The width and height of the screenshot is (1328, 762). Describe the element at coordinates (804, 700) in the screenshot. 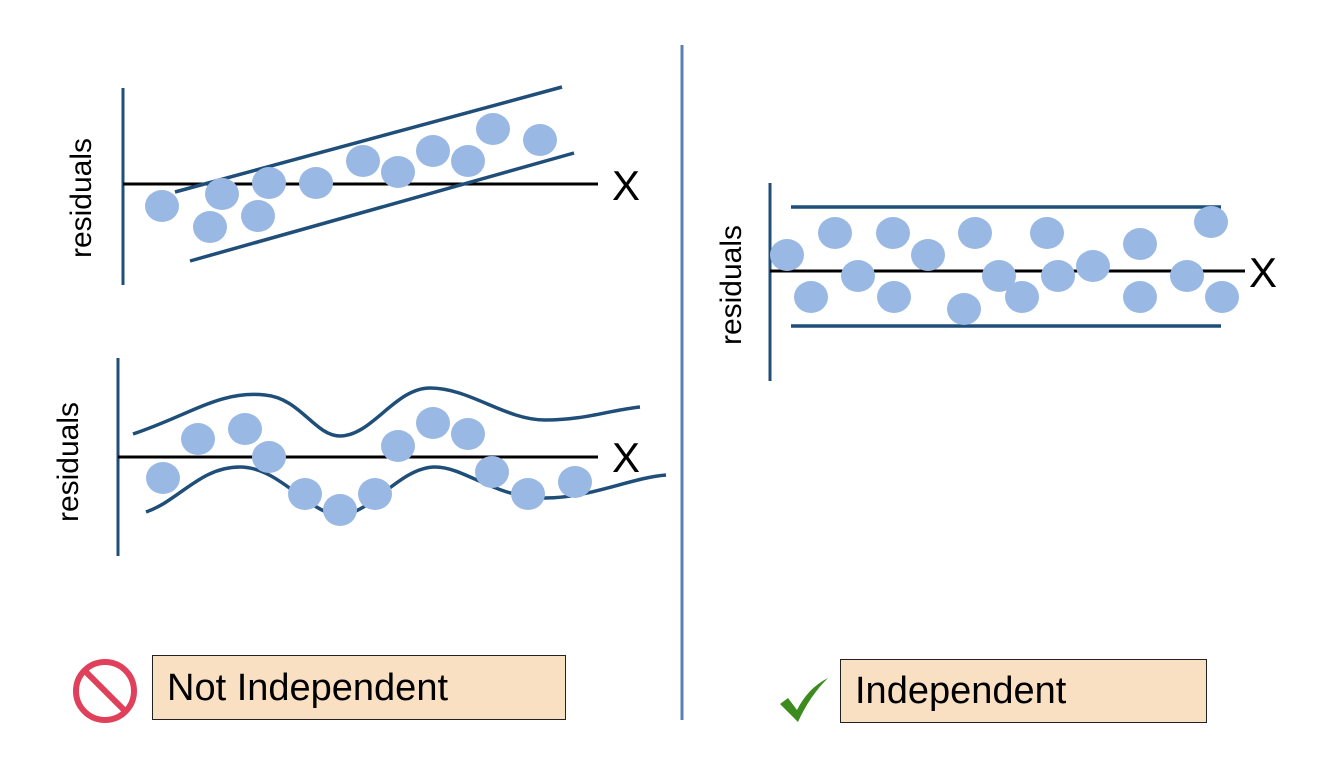

I see `checkmark-icon` at that location.